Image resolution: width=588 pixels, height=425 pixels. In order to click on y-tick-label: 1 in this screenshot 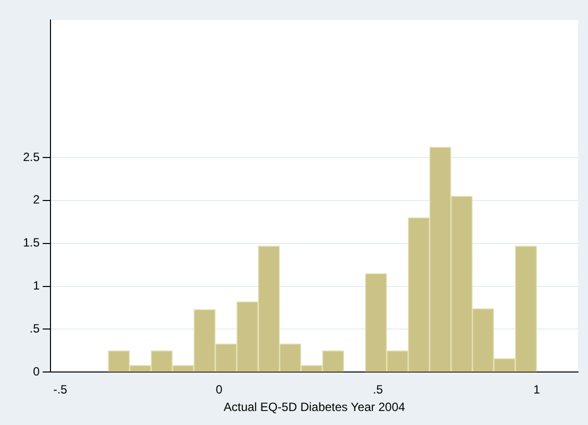, I will do `click(36, 285)`.